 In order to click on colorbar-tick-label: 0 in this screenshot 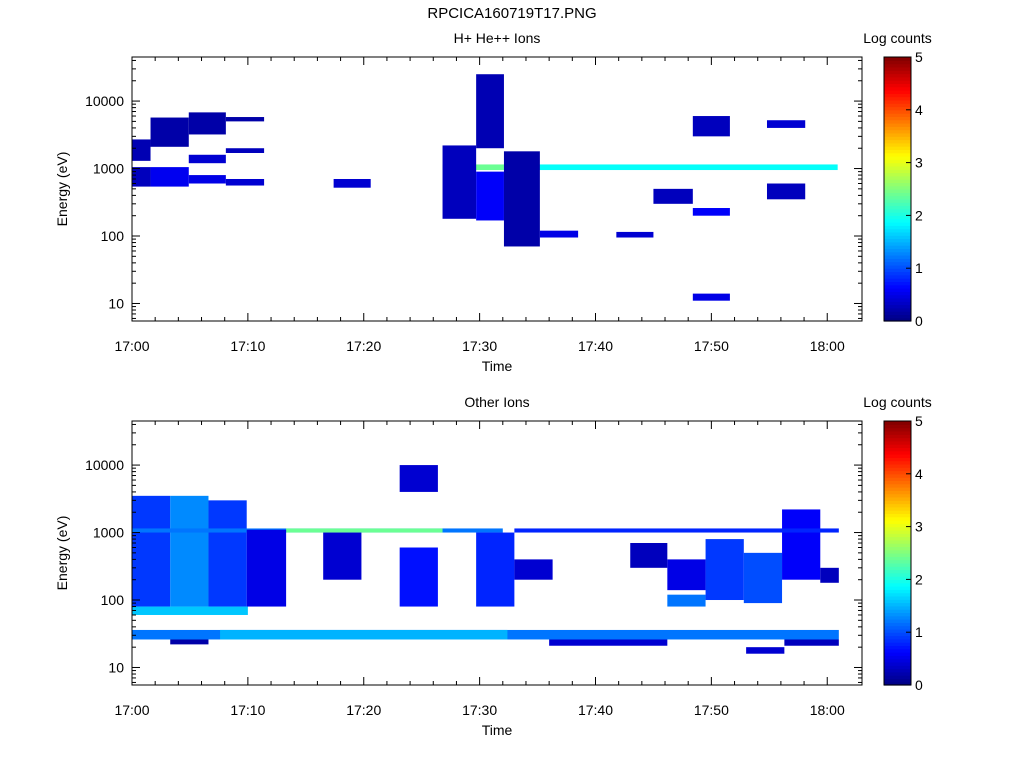, I will do `click(919, 321)`.